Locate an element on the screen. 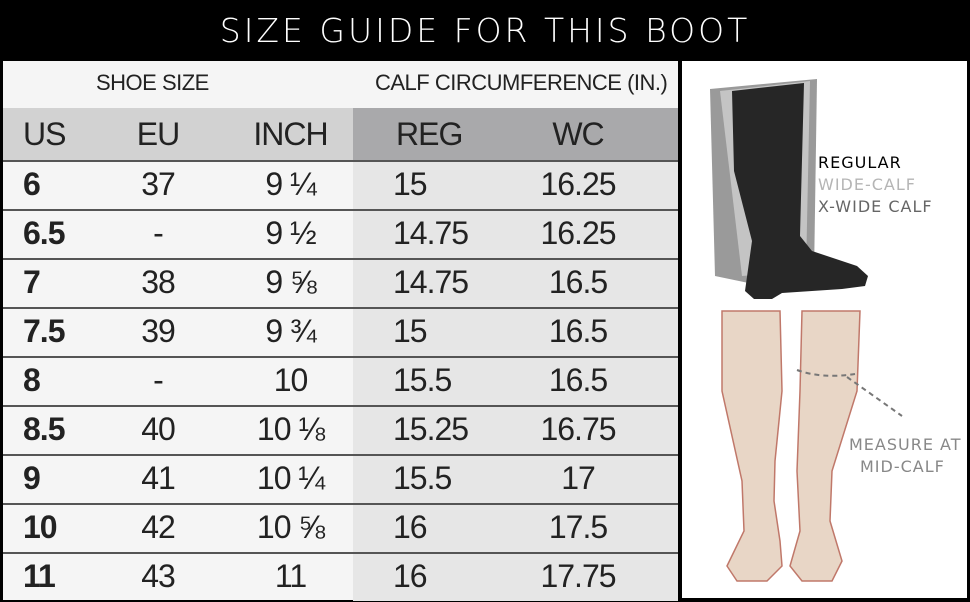  cell-inch: 11 is located at coordinates (290, 576).